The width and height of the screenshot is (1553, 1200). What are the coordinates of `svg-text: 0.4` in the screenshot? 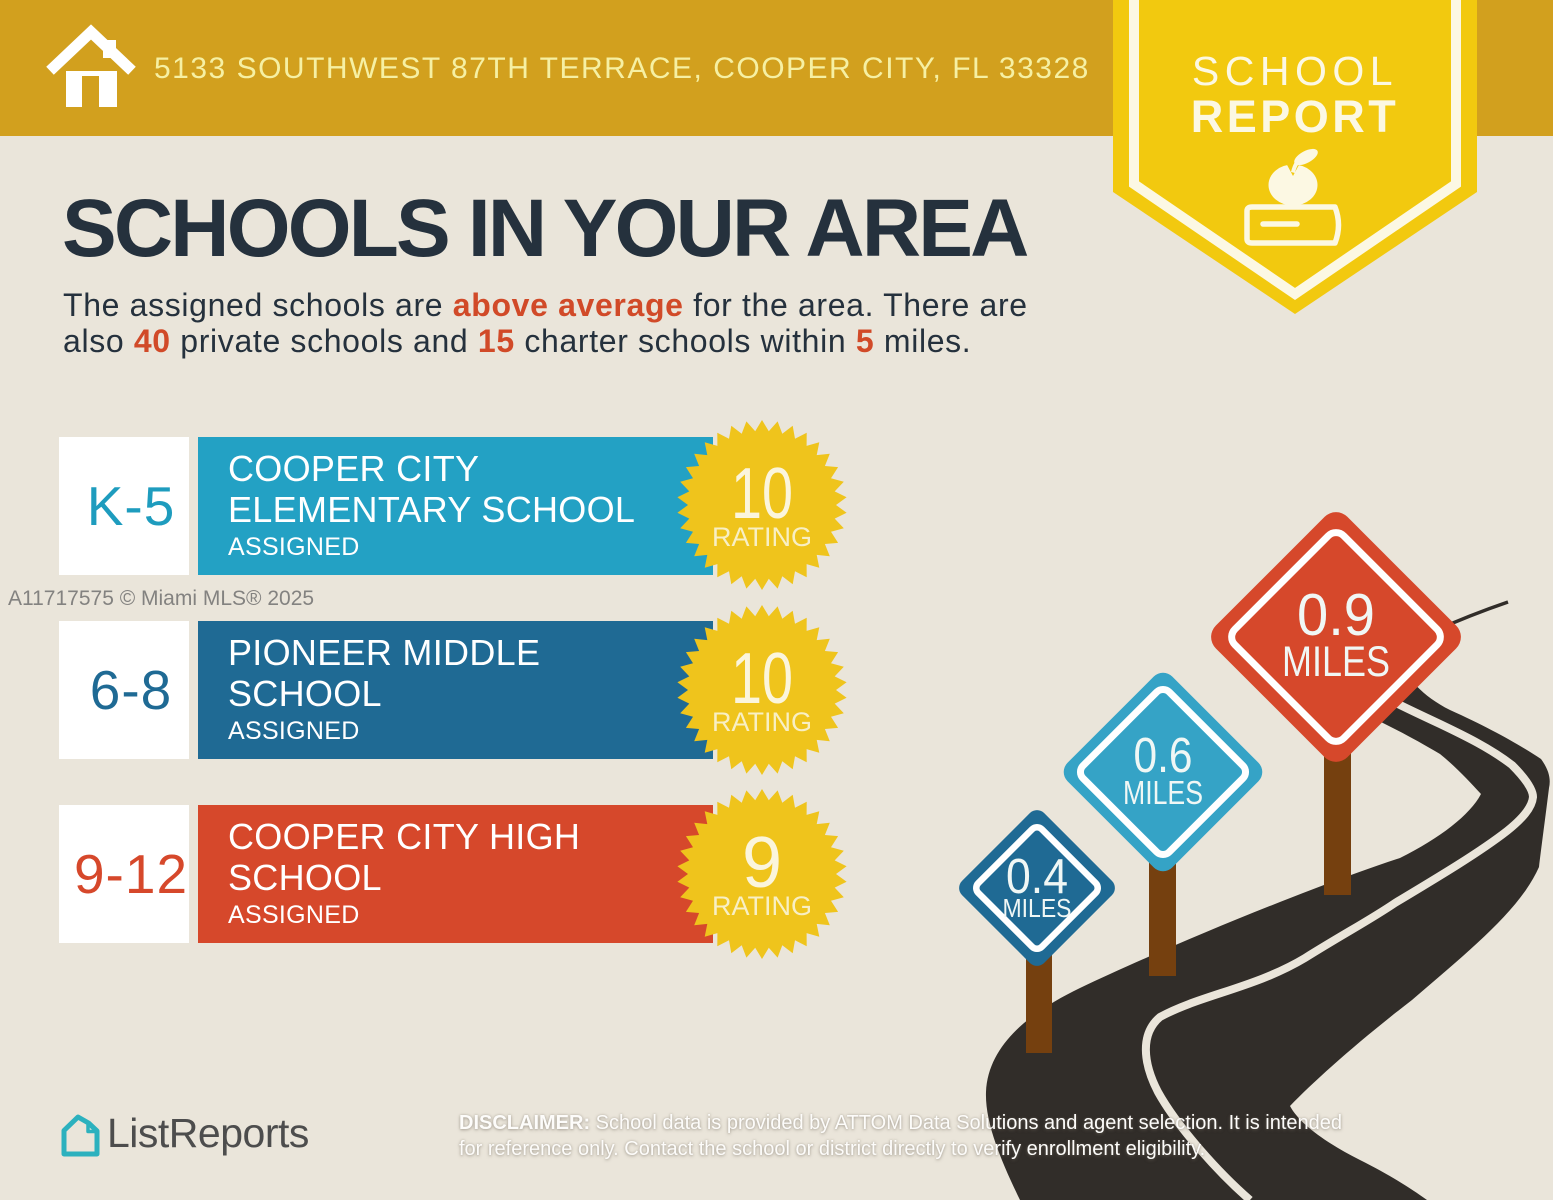 It's located at (1037, 877).